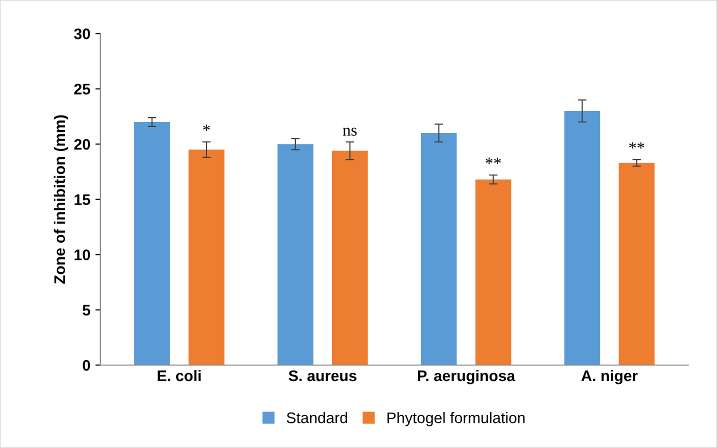 This screenshot has height=448, width=717. I want to click on y-axis-title: Zone of inhibition (mm), so click(61, 199).